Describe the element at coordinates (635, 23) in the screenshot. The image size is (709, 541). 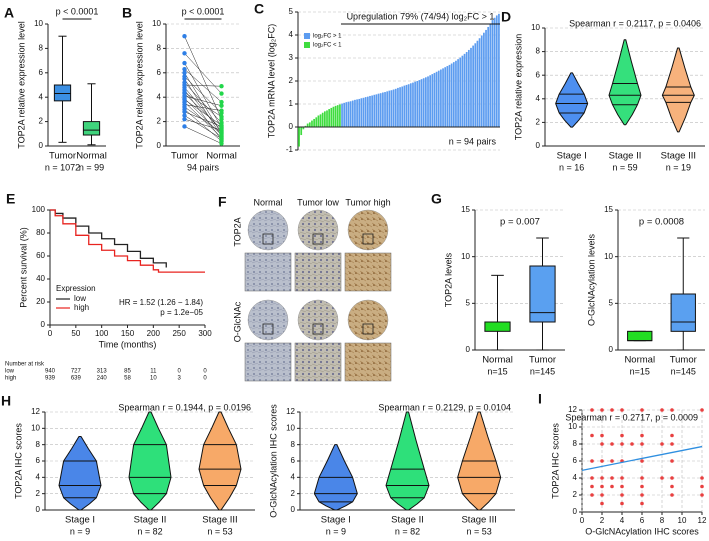
I see `annotation: Spearman r = 0.2117, p = 0.0406` at that location.